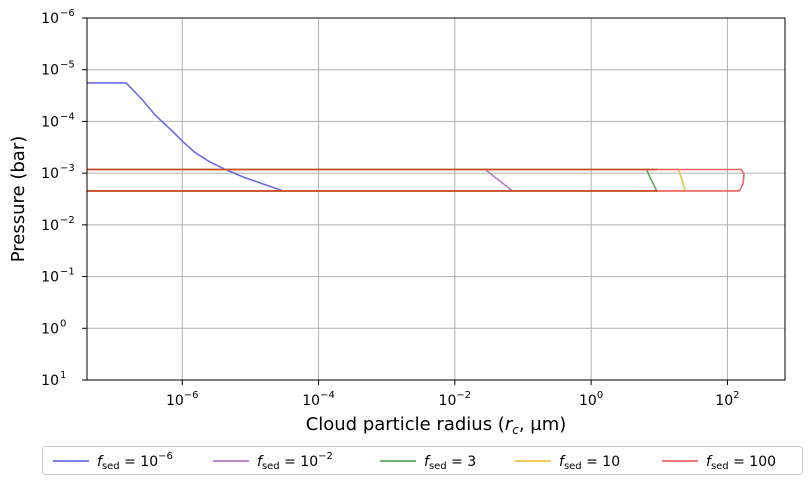 Image resolution: width=811 pixels, height=486 pixels. Describe the element at coordinates (741, 463) in the screenshot. I see `legend-label-4: fsed = 100` at that location.